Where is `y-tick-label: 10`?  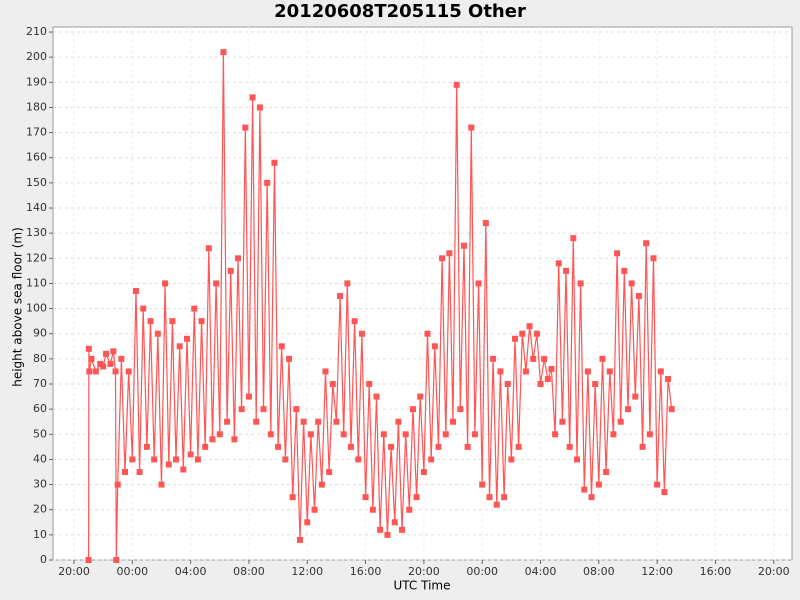 y-tick-label: 10 is located at coordinates (40, 534).